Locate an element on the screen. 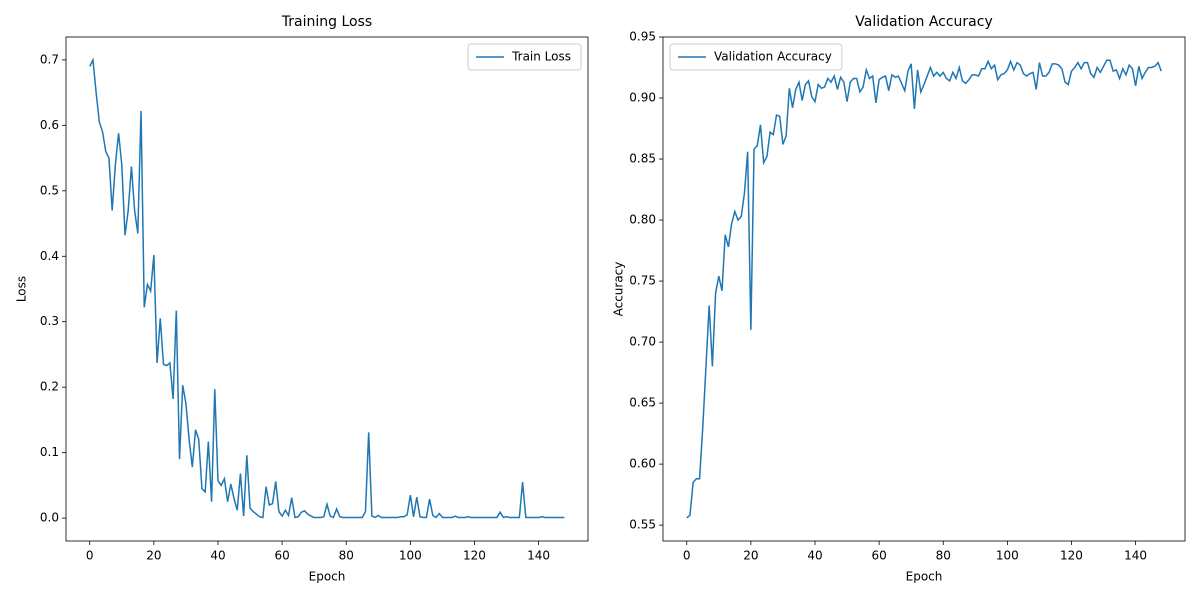 The height and width of the screenshot is (600, 1200). y-tick-label: 0.4 is located at coordinates (49, 256).